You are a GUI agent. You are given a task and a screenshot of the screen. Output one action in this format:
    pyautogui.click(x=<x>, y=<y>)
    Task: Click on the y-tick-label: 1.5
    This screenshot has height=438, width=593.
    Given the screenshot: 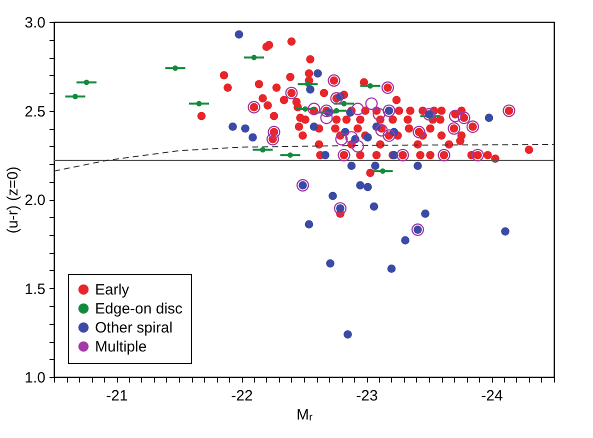 What is the action you would take?
    pyautogui.click(x=35, y=289)
    